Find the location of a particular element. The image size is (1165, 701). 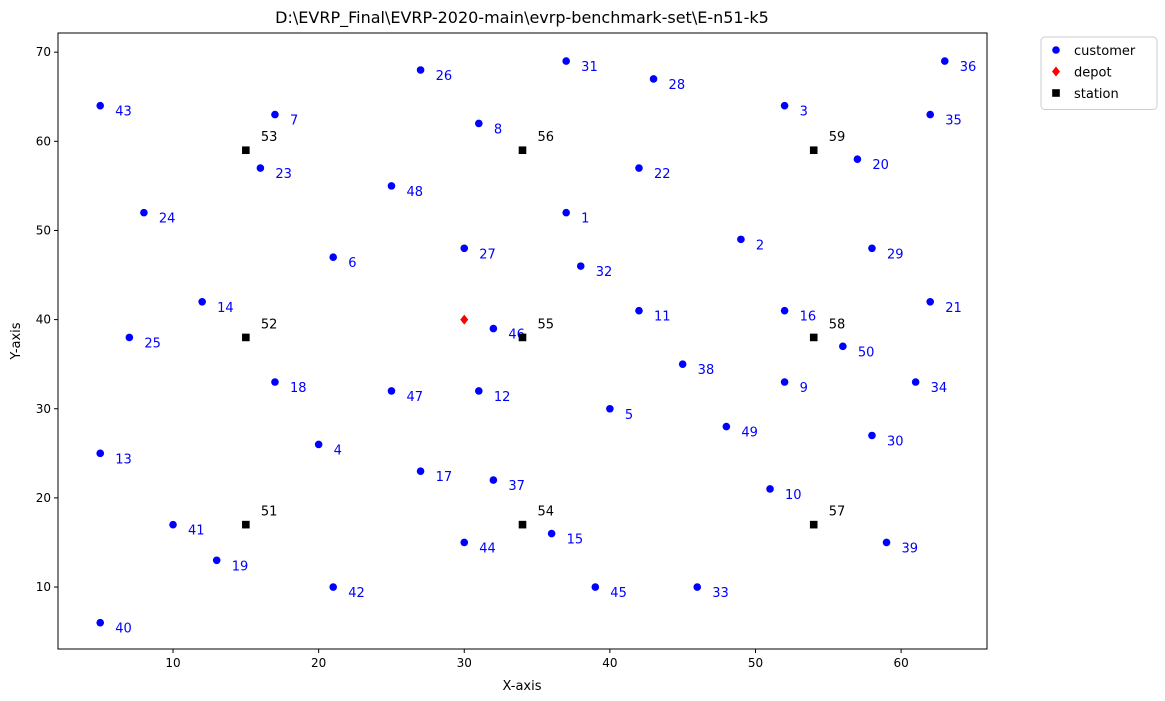

customer-point-label: 17 is located at coordinates (444, 477).